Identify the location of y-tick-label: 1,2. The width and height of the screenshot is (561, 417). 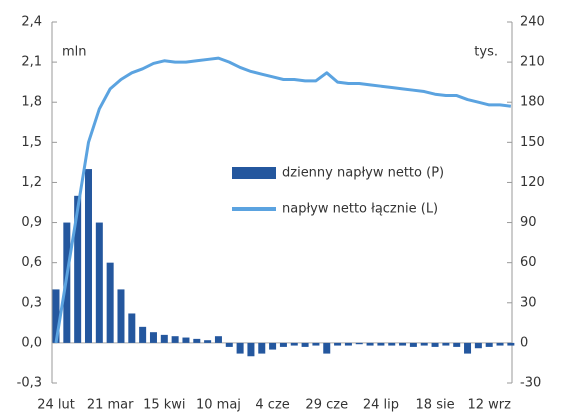
(31, 182).